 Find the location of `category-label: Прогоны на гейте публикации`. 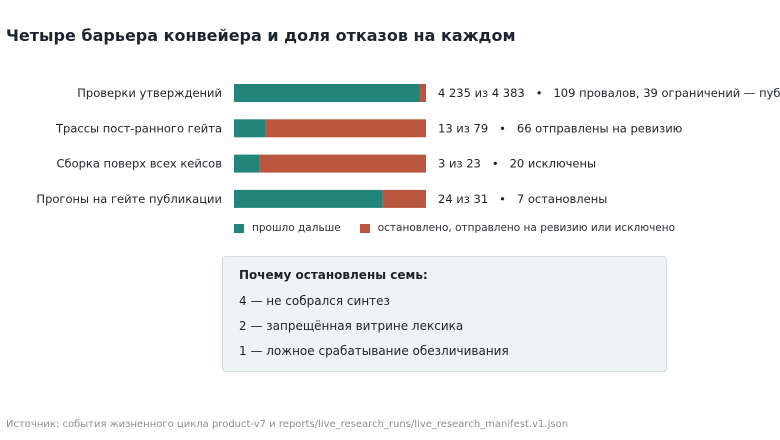

category-label: Прогоны на гейте публикации is located at coordinates (129, 199).